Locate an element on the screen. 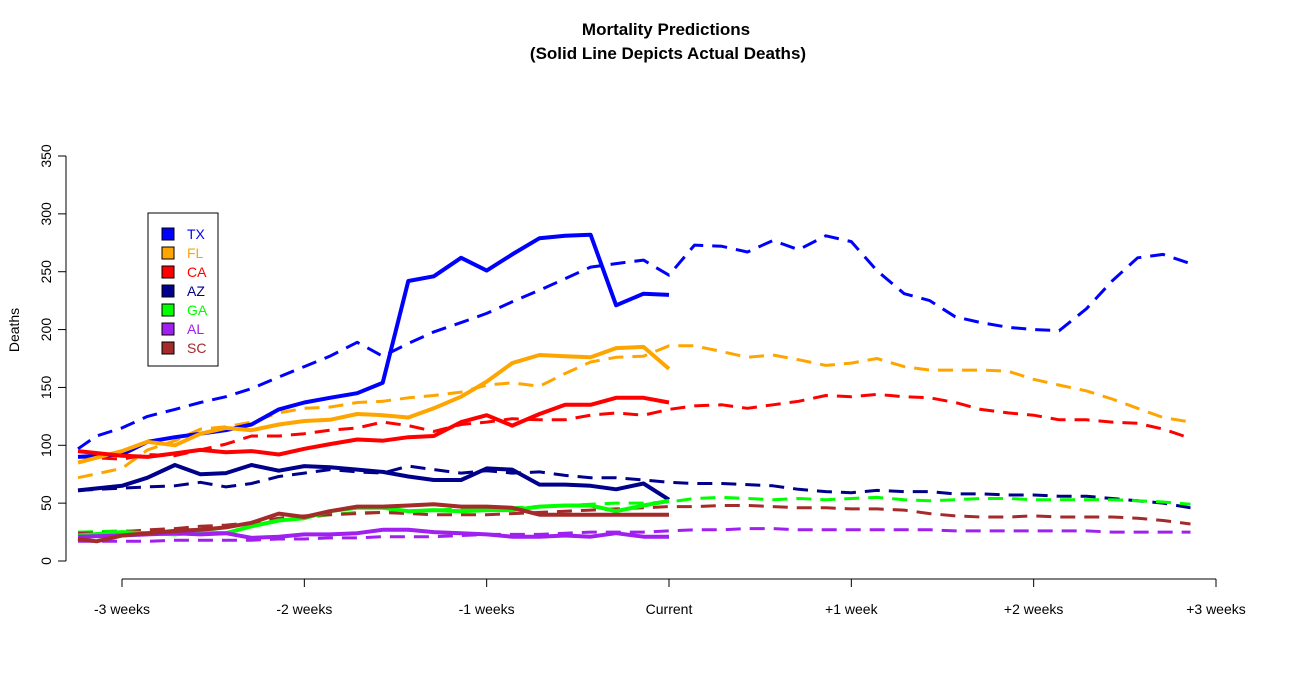  legend-swatch-al is located at coordinates (168, 329).